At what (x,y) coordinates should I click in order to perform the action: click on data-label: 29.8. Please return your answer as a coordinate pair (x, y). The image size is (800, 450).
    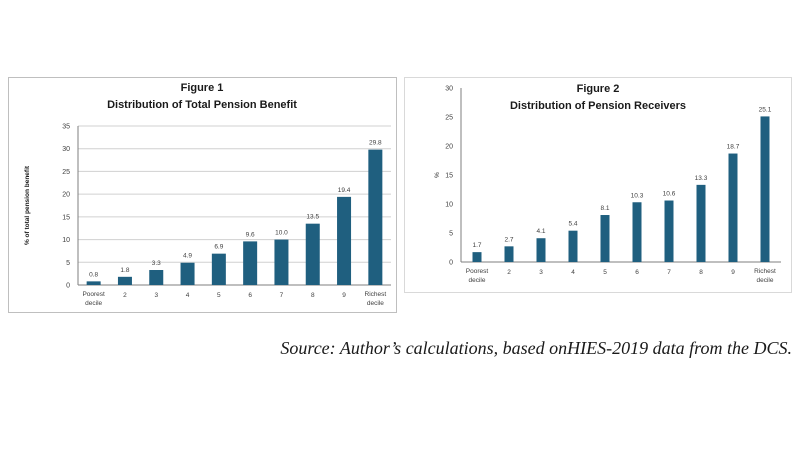
    Looking at the image, I should click on (375, 143).